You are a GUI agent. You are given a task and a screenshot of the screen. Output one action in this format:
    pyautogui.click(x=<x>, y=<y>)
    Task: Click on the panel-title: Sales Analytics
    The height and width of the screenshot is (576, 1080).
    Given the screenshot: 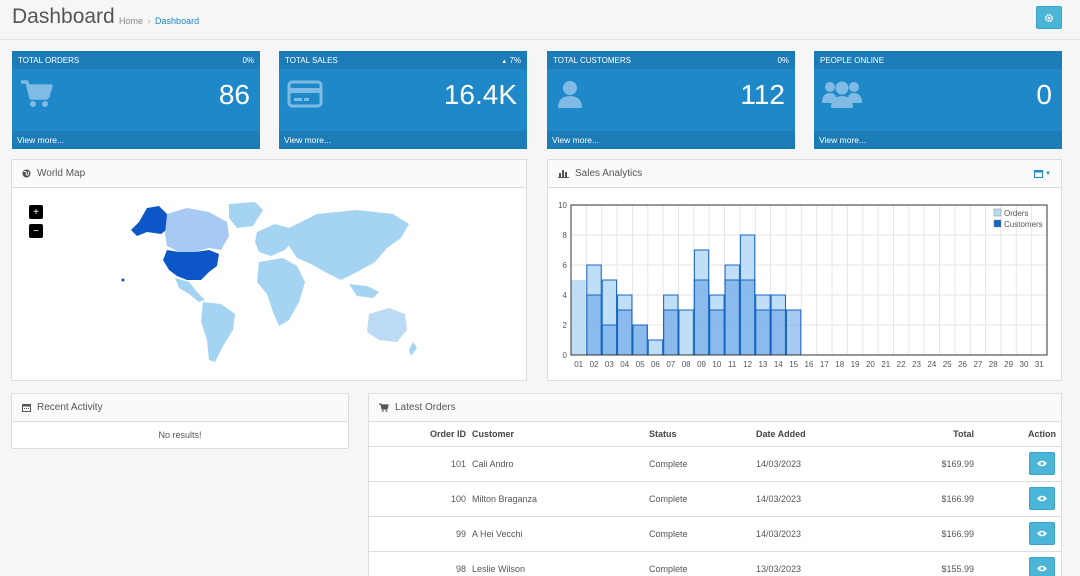 What is the action you would take?
    pyautogui.click(x=609, y=173)
    